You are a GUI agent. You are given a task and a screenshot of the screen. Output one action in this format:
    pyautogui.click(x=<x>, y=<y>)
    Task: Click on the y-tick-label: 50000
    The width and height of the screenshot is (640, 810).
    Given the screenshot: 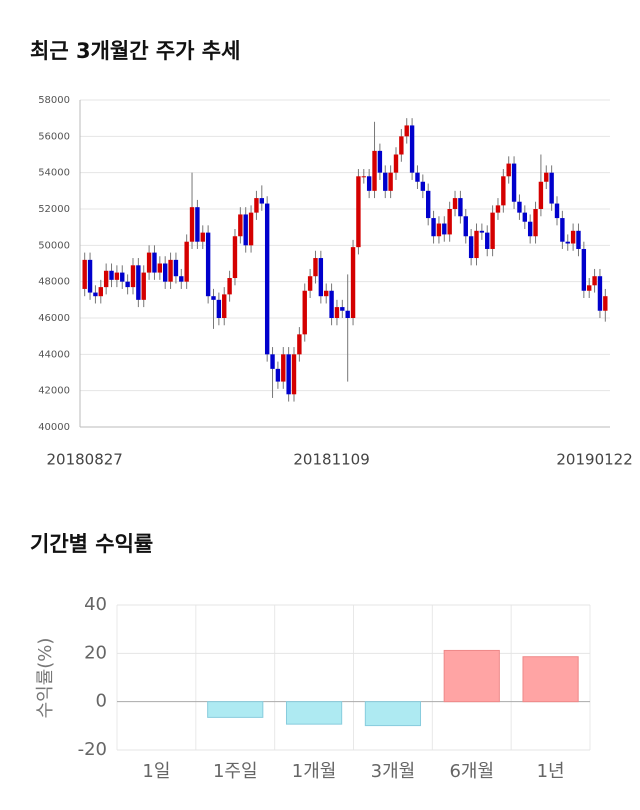 What is the action you would take?
    pyautogui.click(x=54, y=245)
    